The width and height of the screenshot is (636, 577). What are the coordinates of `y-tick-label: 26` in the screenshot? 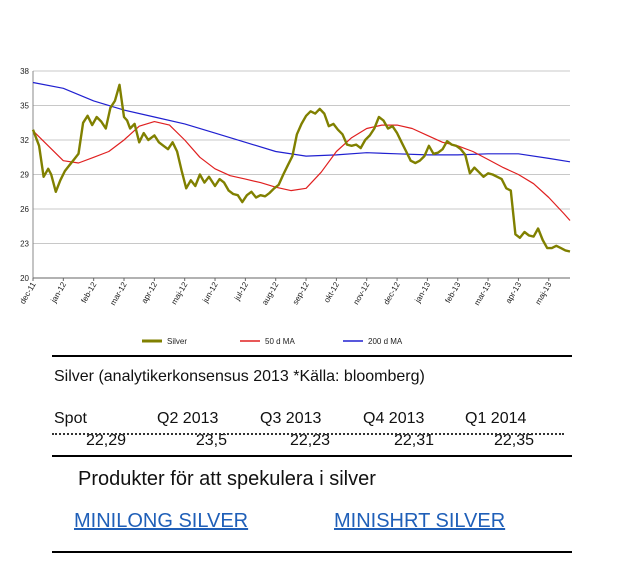 It's located at (24, 209).